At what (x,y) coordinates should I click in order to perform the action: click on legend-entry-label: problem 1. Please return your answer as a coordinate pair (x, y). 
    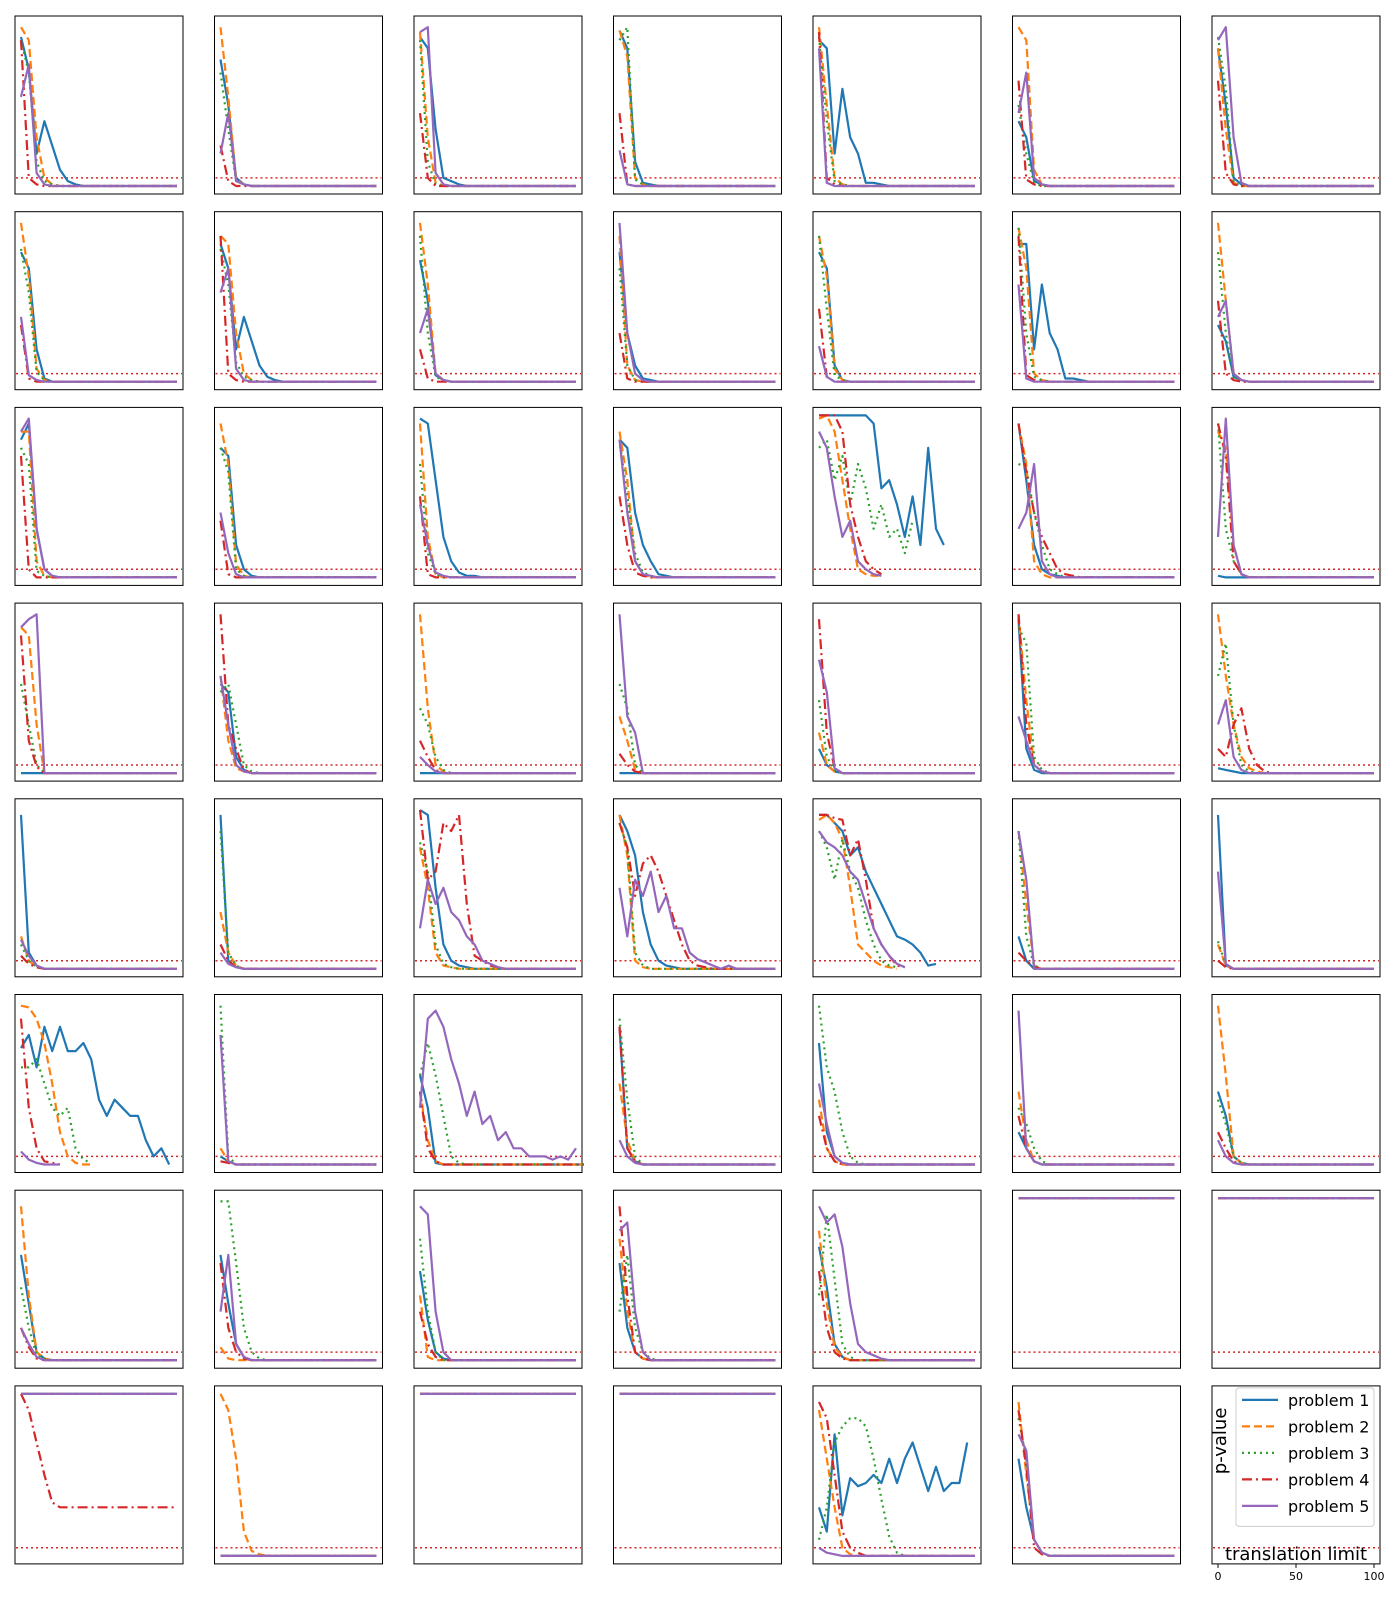
    Looking at the image, I should click on (1328, 1400).